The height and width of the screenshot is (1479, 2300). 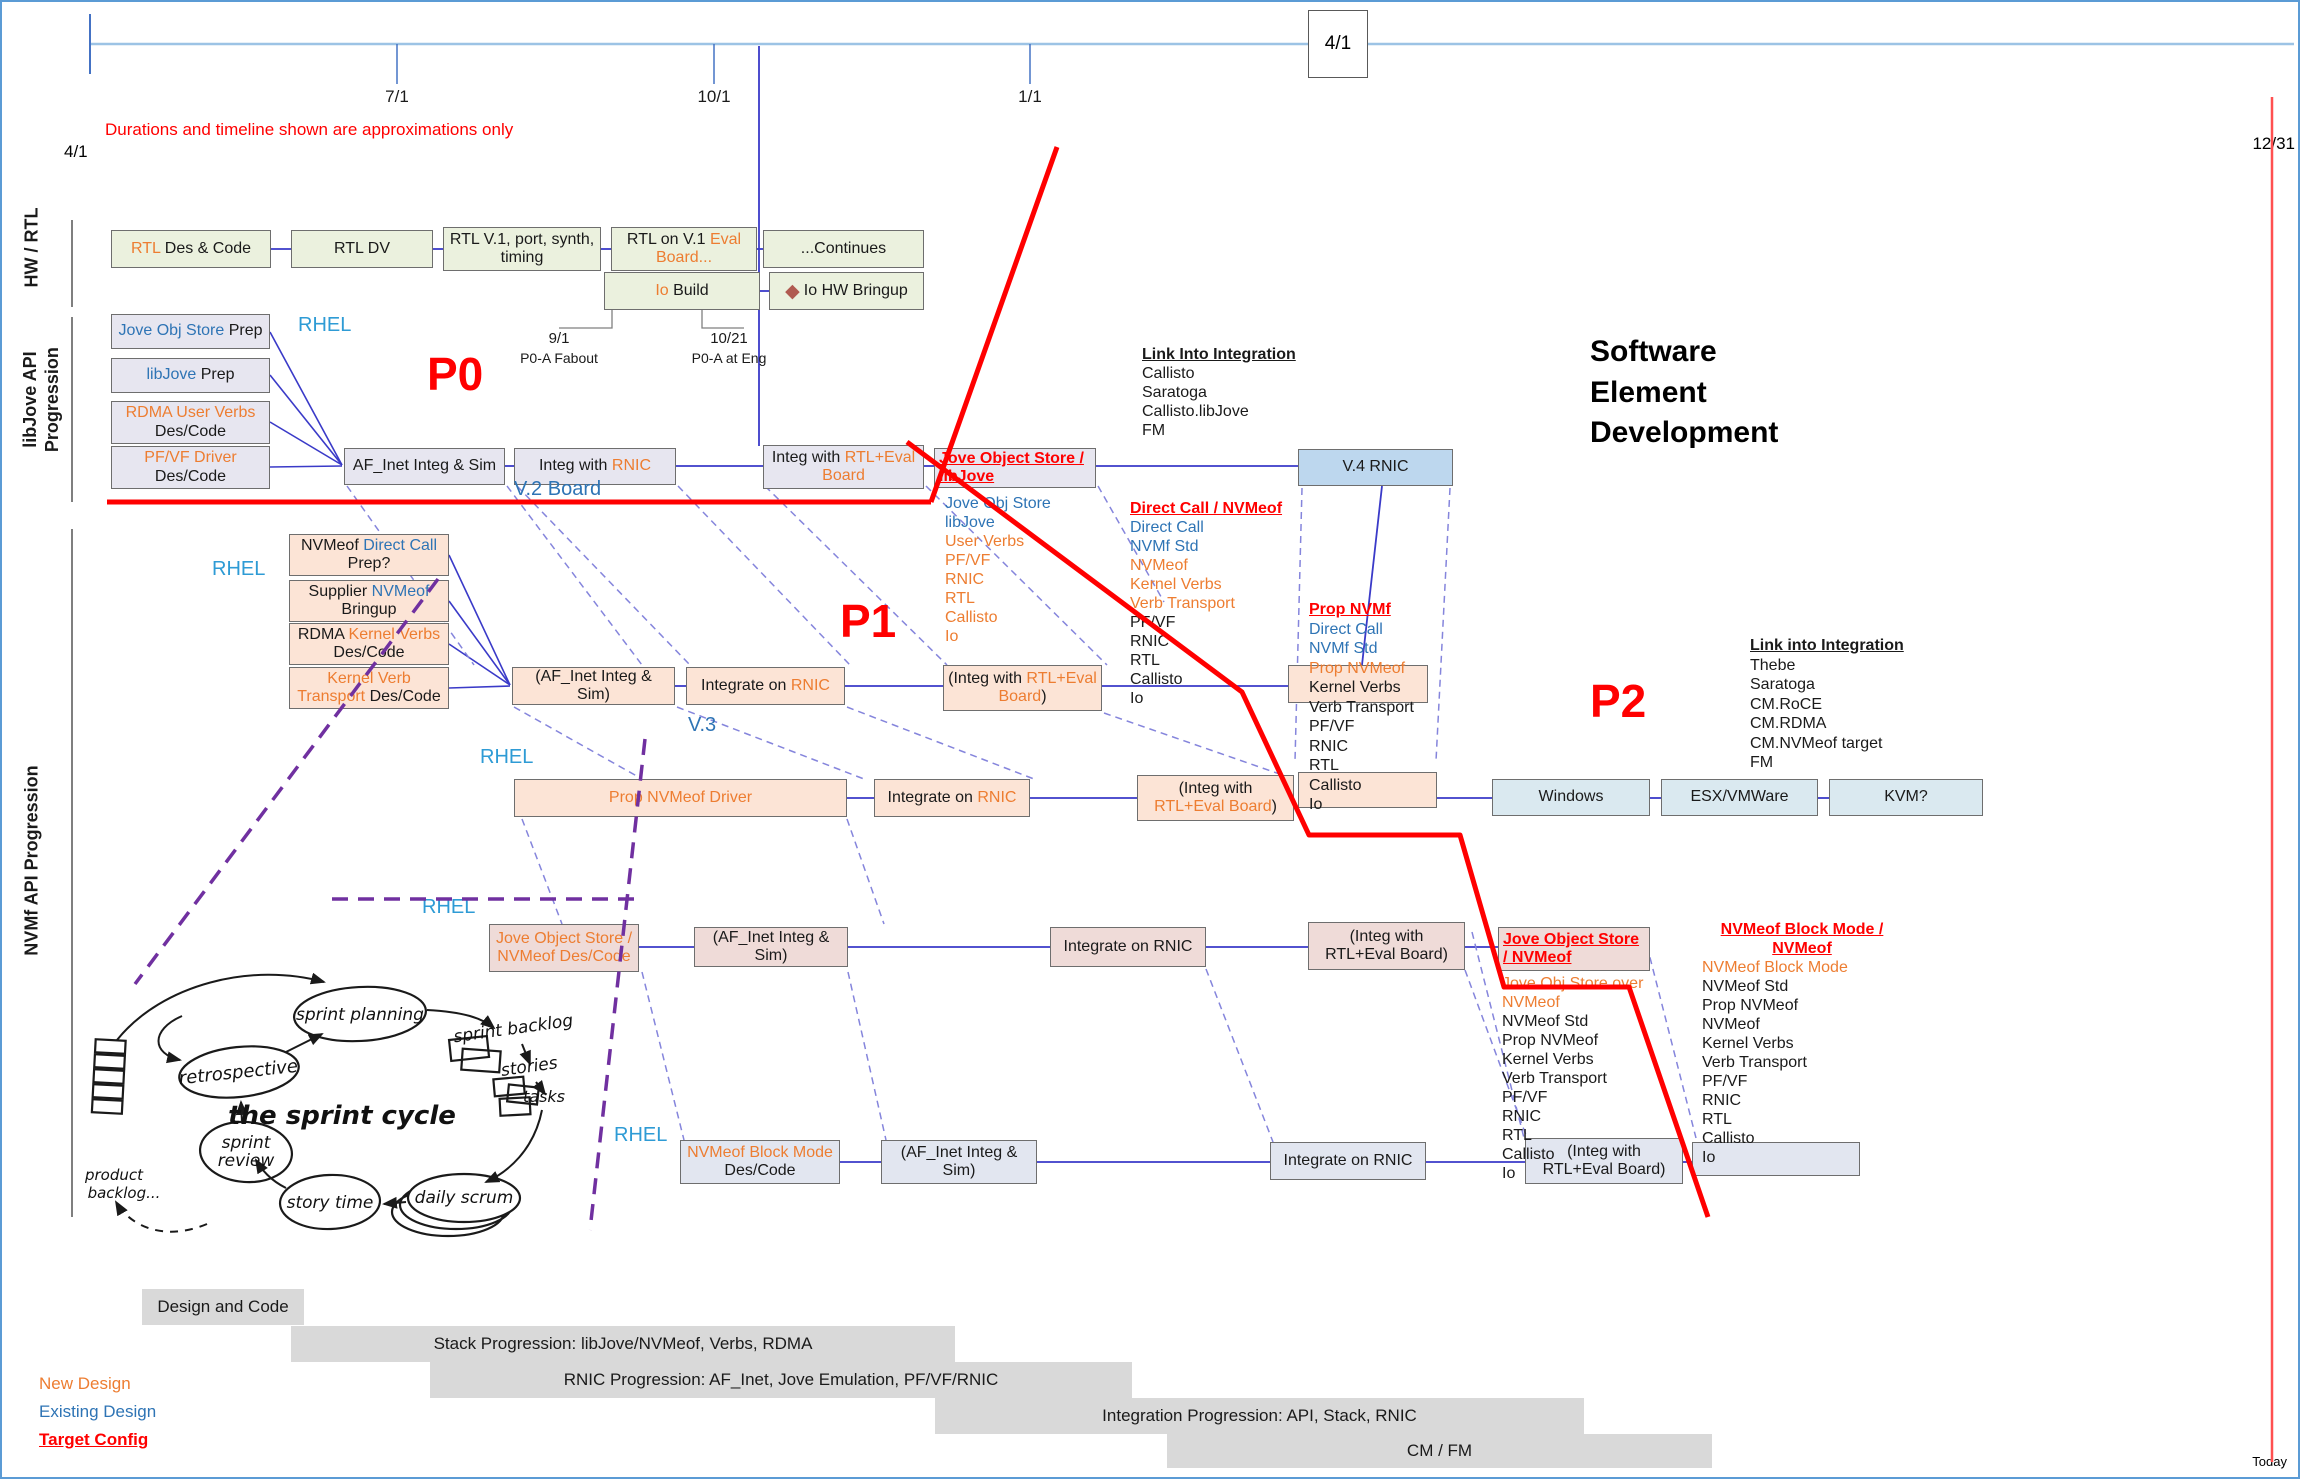 I want to click on box-integrate-on-rnic-jove-row: Integrate on RNIC, so click(x=1128, y=947).